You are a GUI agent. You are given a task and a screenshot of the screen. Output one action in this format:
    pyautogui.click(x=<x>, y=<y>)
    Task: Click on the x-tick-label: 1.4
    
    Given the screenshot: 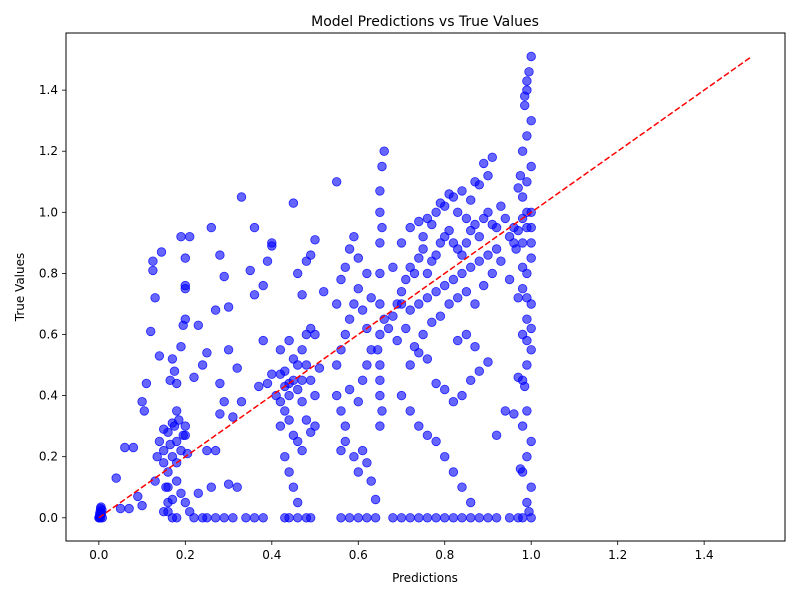 What is the action you would take?
    pyautogui.click(x=704, y=555)
    